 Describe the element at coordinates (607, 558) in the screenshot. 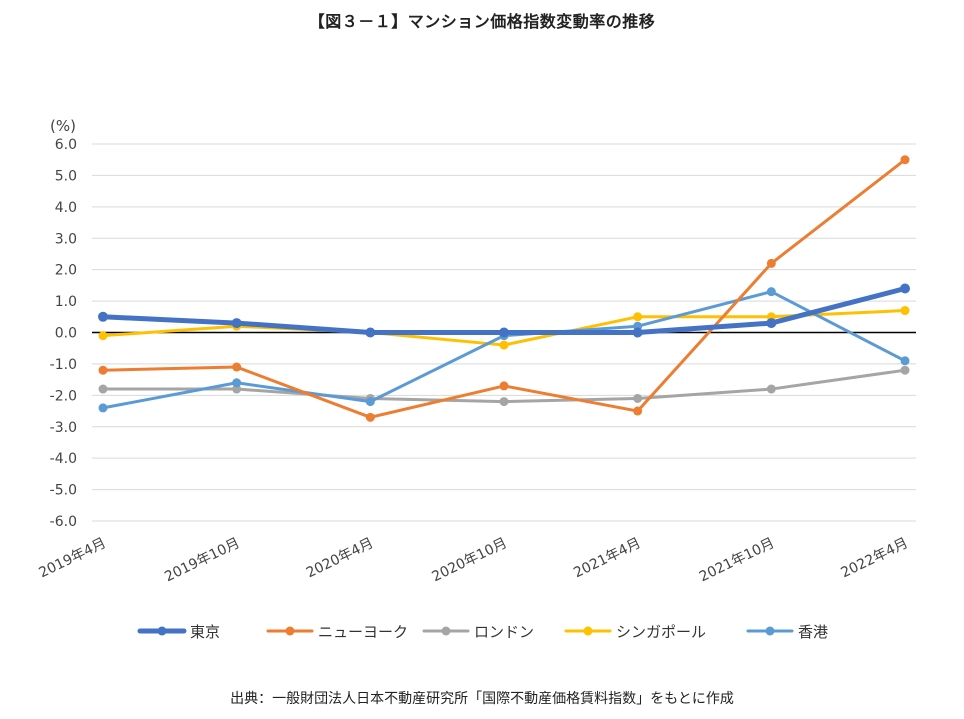

I see `x-tick-label: 2021年4月` at that location.